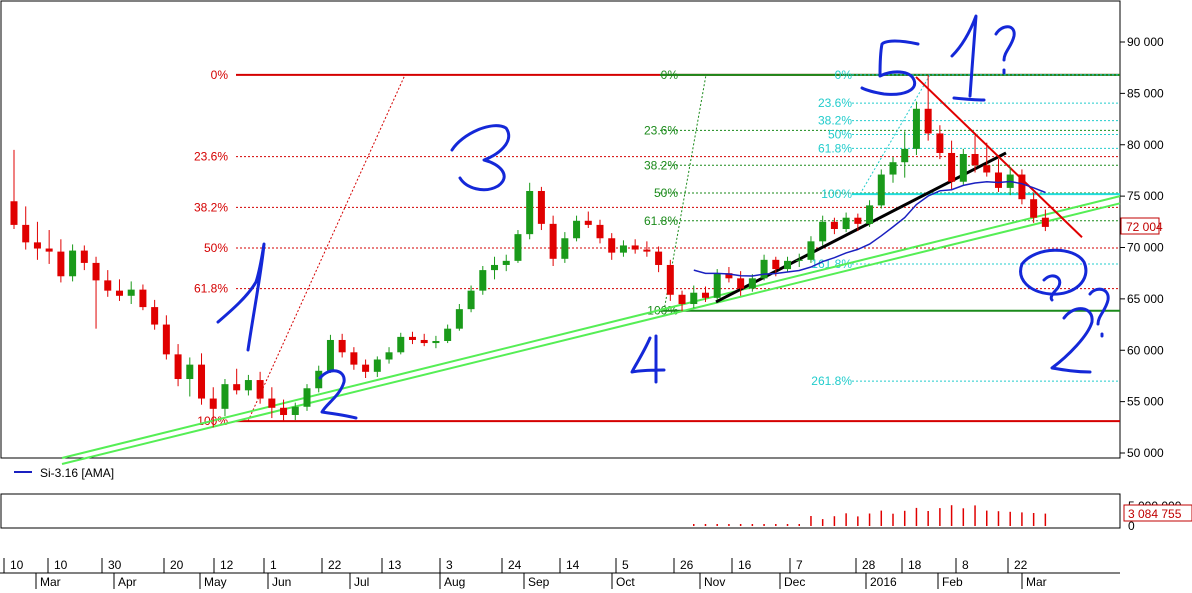 The image size is (1192, 593). What do you see at coordinates (1145, 145) in the screenshot?
I see `y-tick-label: 80 000` at bounding box center [1145, 145].